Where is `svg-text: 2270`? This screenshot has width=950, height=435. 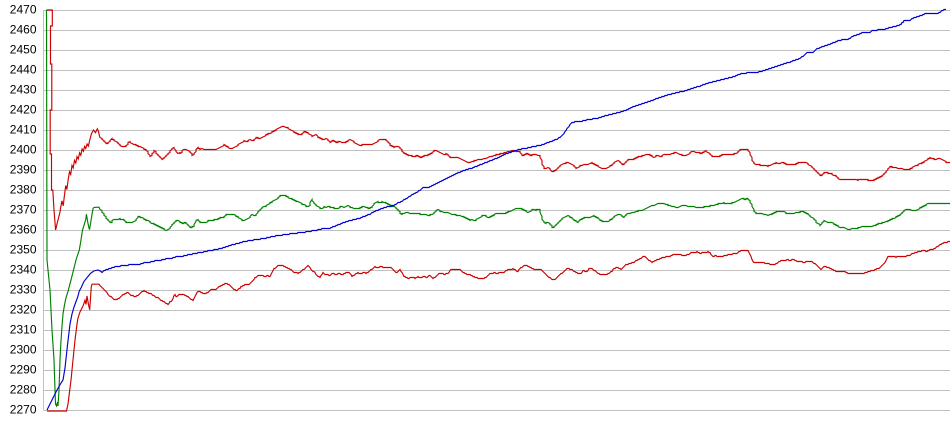
svg-text: 2270 is located at coordinates (23, 410).